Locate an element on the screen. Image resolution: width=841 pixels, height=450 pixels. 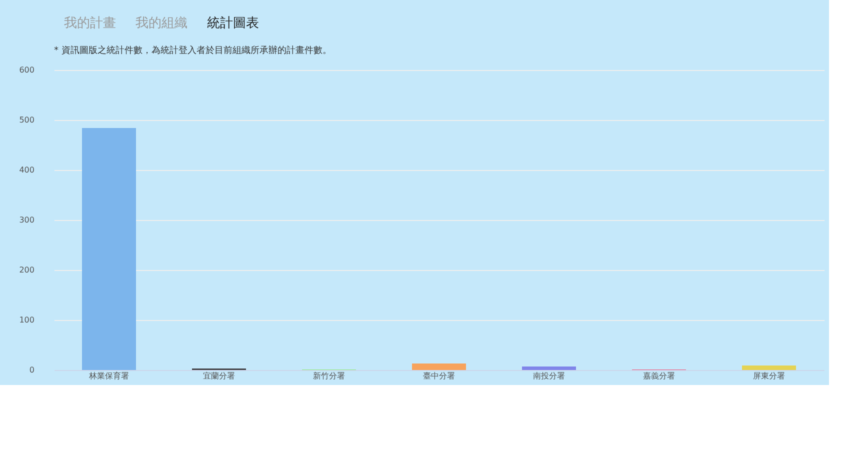
y-tick-label: 100 is located at coordinates (26, 320).